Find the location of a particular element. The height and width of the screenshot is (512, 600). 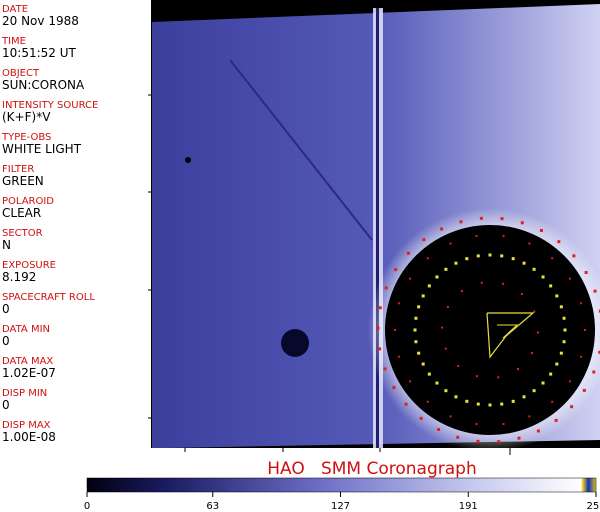

field-label: OBJECT is located at coordinates (21, 73).